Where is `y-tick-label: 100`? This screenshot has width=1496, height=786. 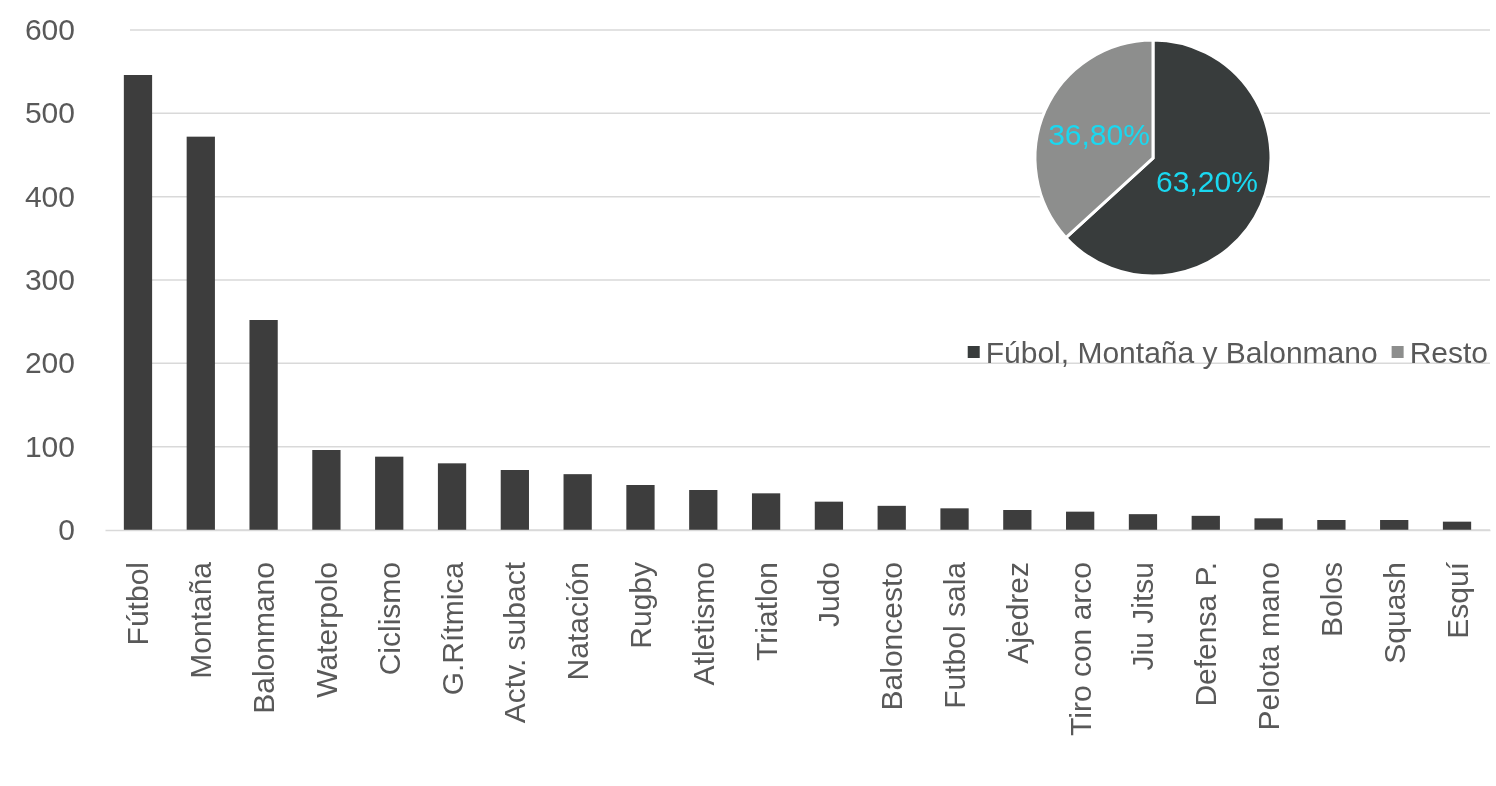 y-tick-label: 100 is located at coordinates (49, 446).